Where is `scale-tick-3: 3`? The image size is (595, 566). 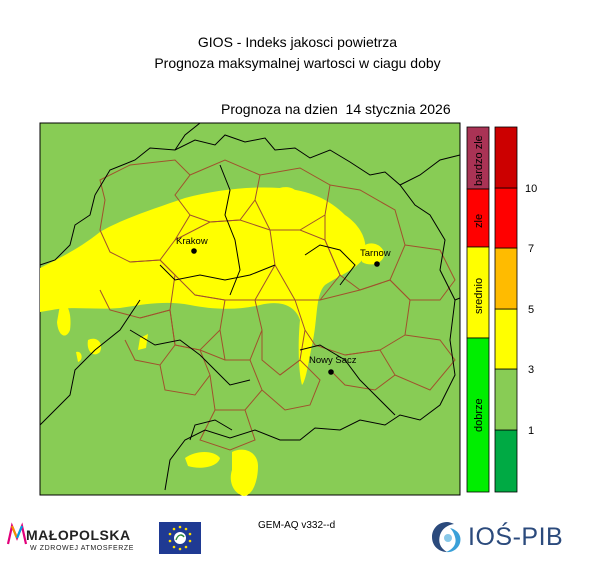
scale-tick-3: 3 is located at coordinates (531, 370).